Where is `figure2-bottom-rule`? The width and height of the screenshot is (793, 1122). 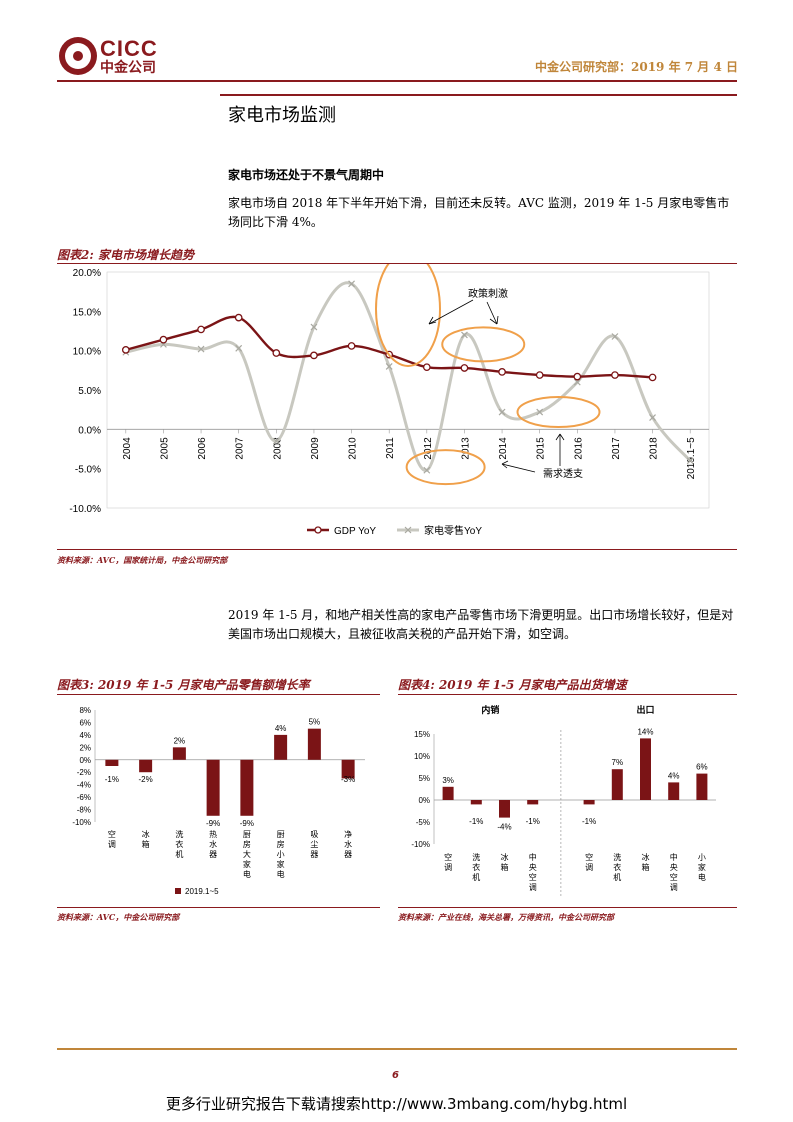
figure2-bottom-rule is located at coordinates (397, 549).